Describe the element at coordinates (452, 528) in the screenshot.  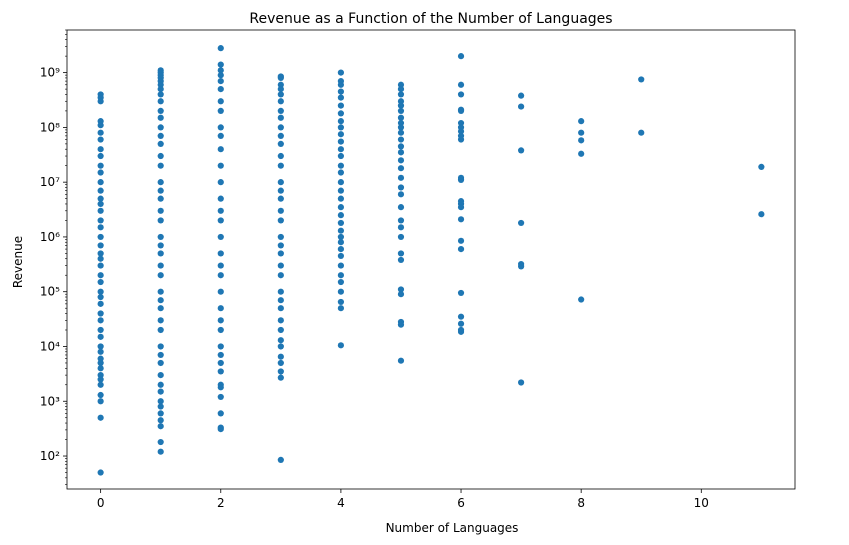
I see `x-axis-label: Number of Languages` at that location.